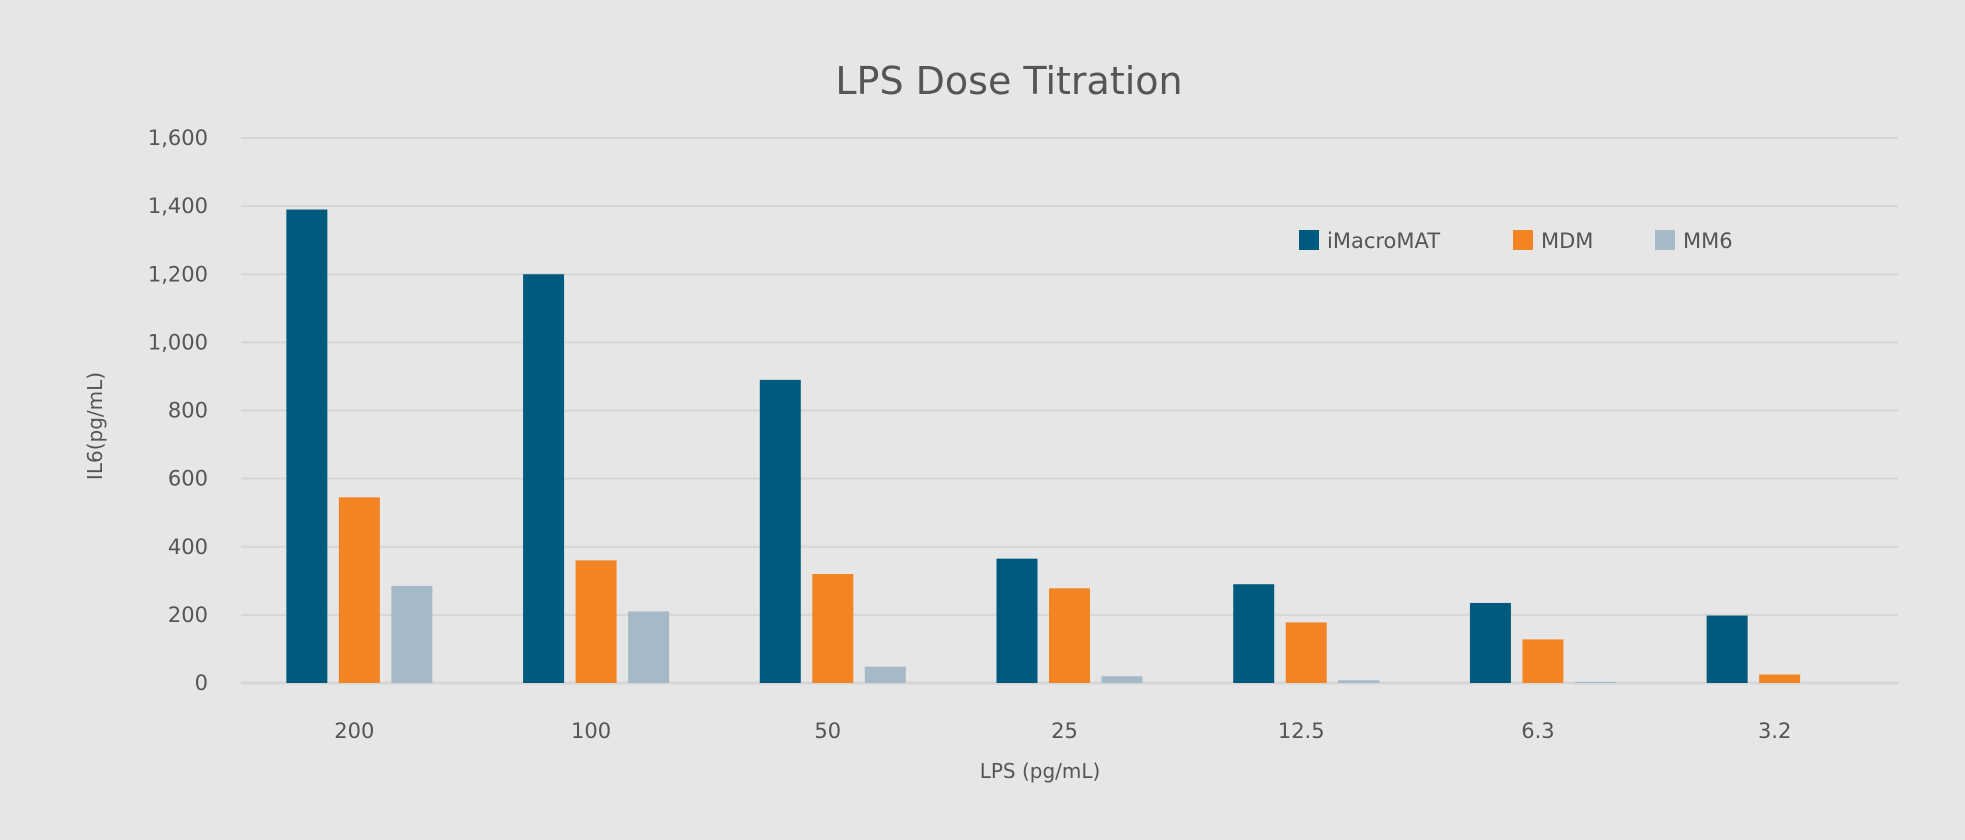 This screenshot has height=840, width=1965. What do you see at coordinates (201, 683) in the screenshot?
I see `y-tick-label: 0` at bounding box center [201, 683].